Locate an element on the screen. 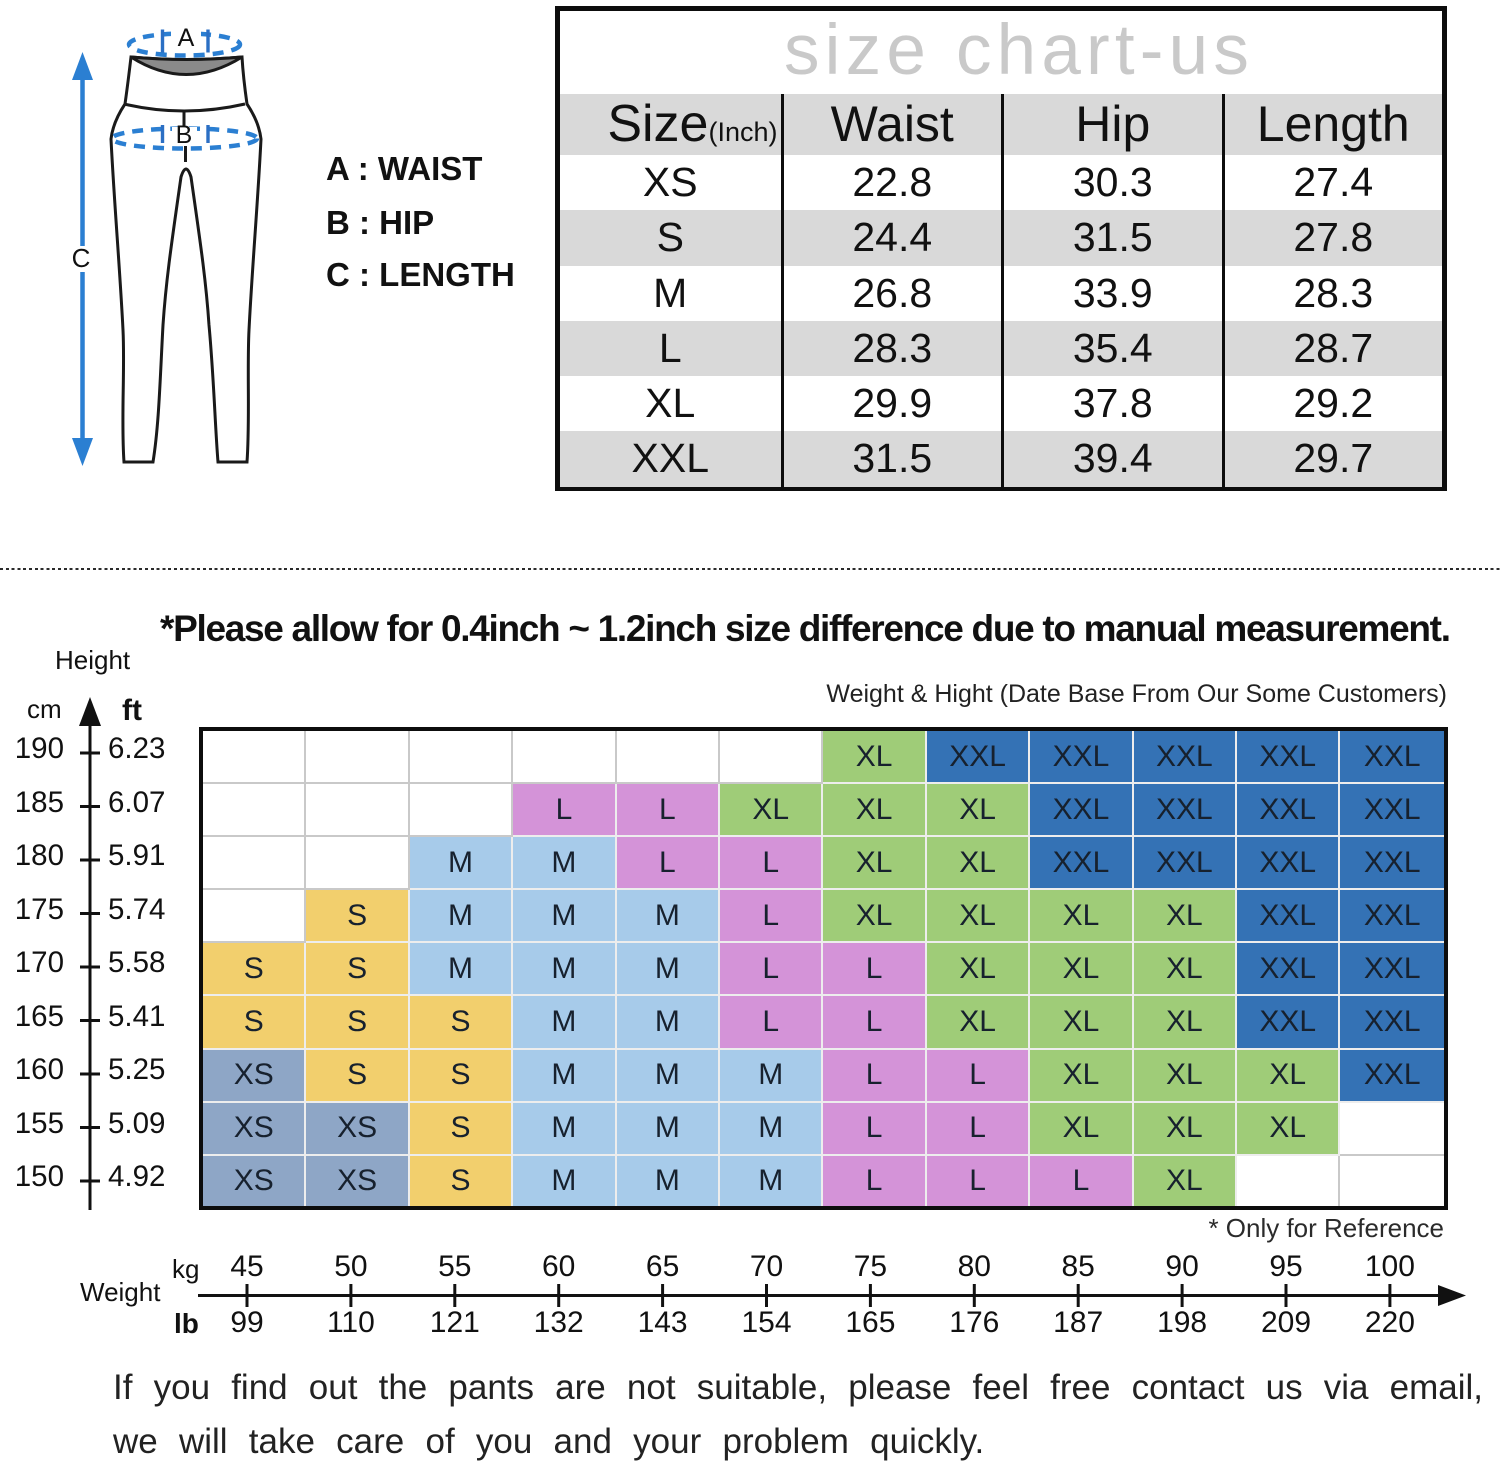  svg-text: C is located at coordinates (81, 258).